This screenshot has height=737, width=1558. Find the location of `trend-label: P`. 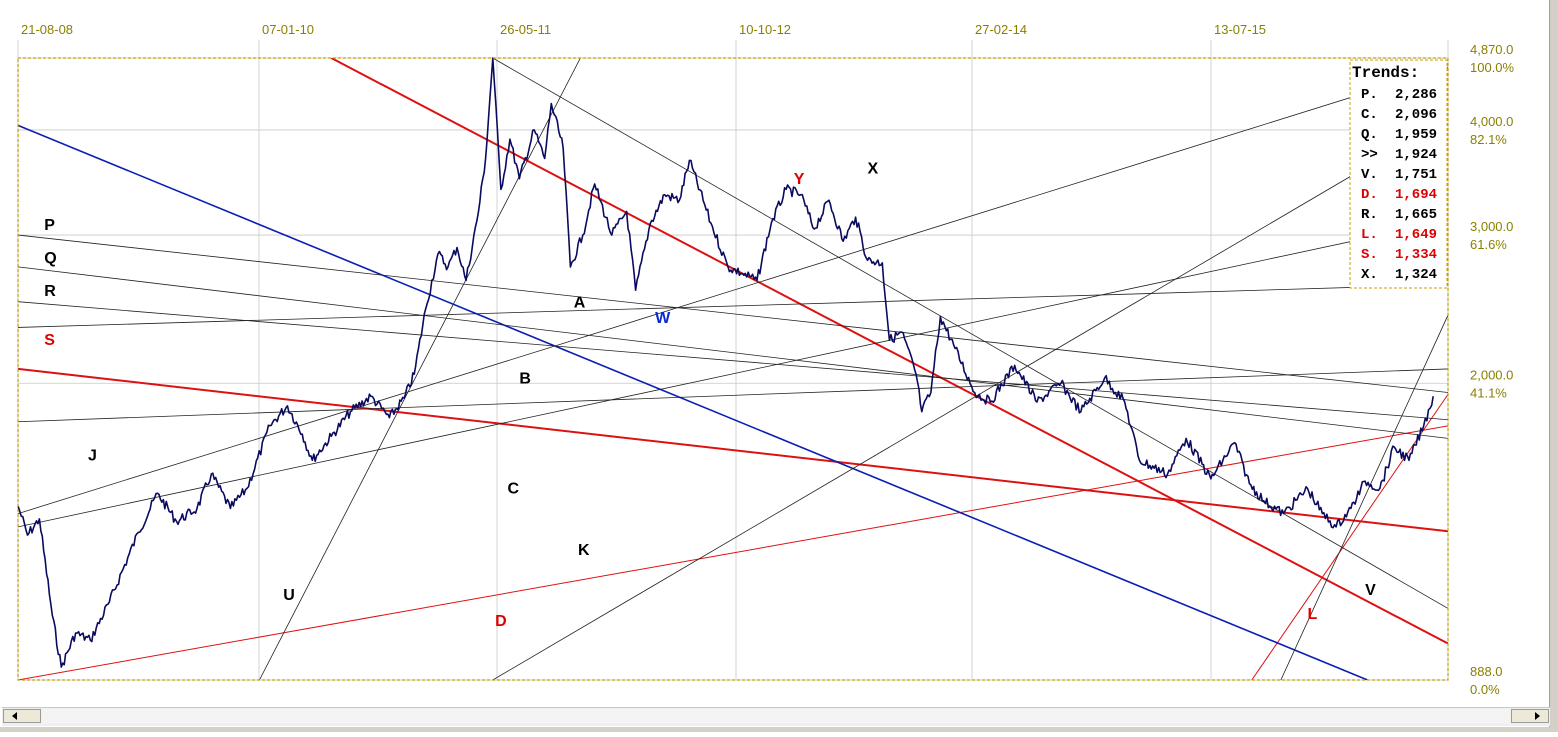

trend-label: P is located at coordinates (49, 225).